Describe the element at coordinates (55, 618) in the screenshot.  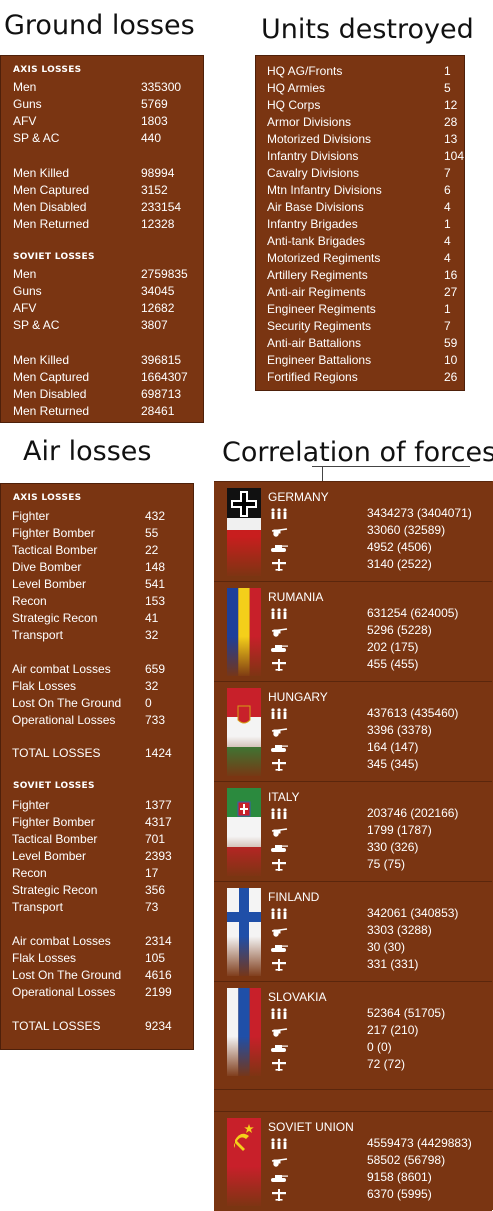
I see `row-label: Strategic Recon` at that location.